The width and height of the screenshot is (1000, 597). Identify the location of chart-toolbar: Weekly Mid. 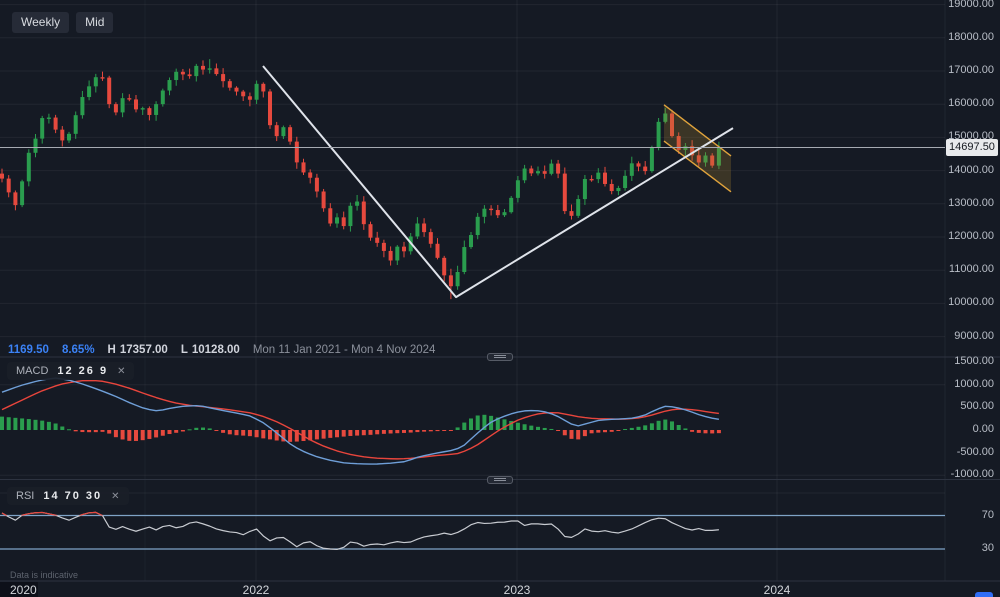
(63, 22).